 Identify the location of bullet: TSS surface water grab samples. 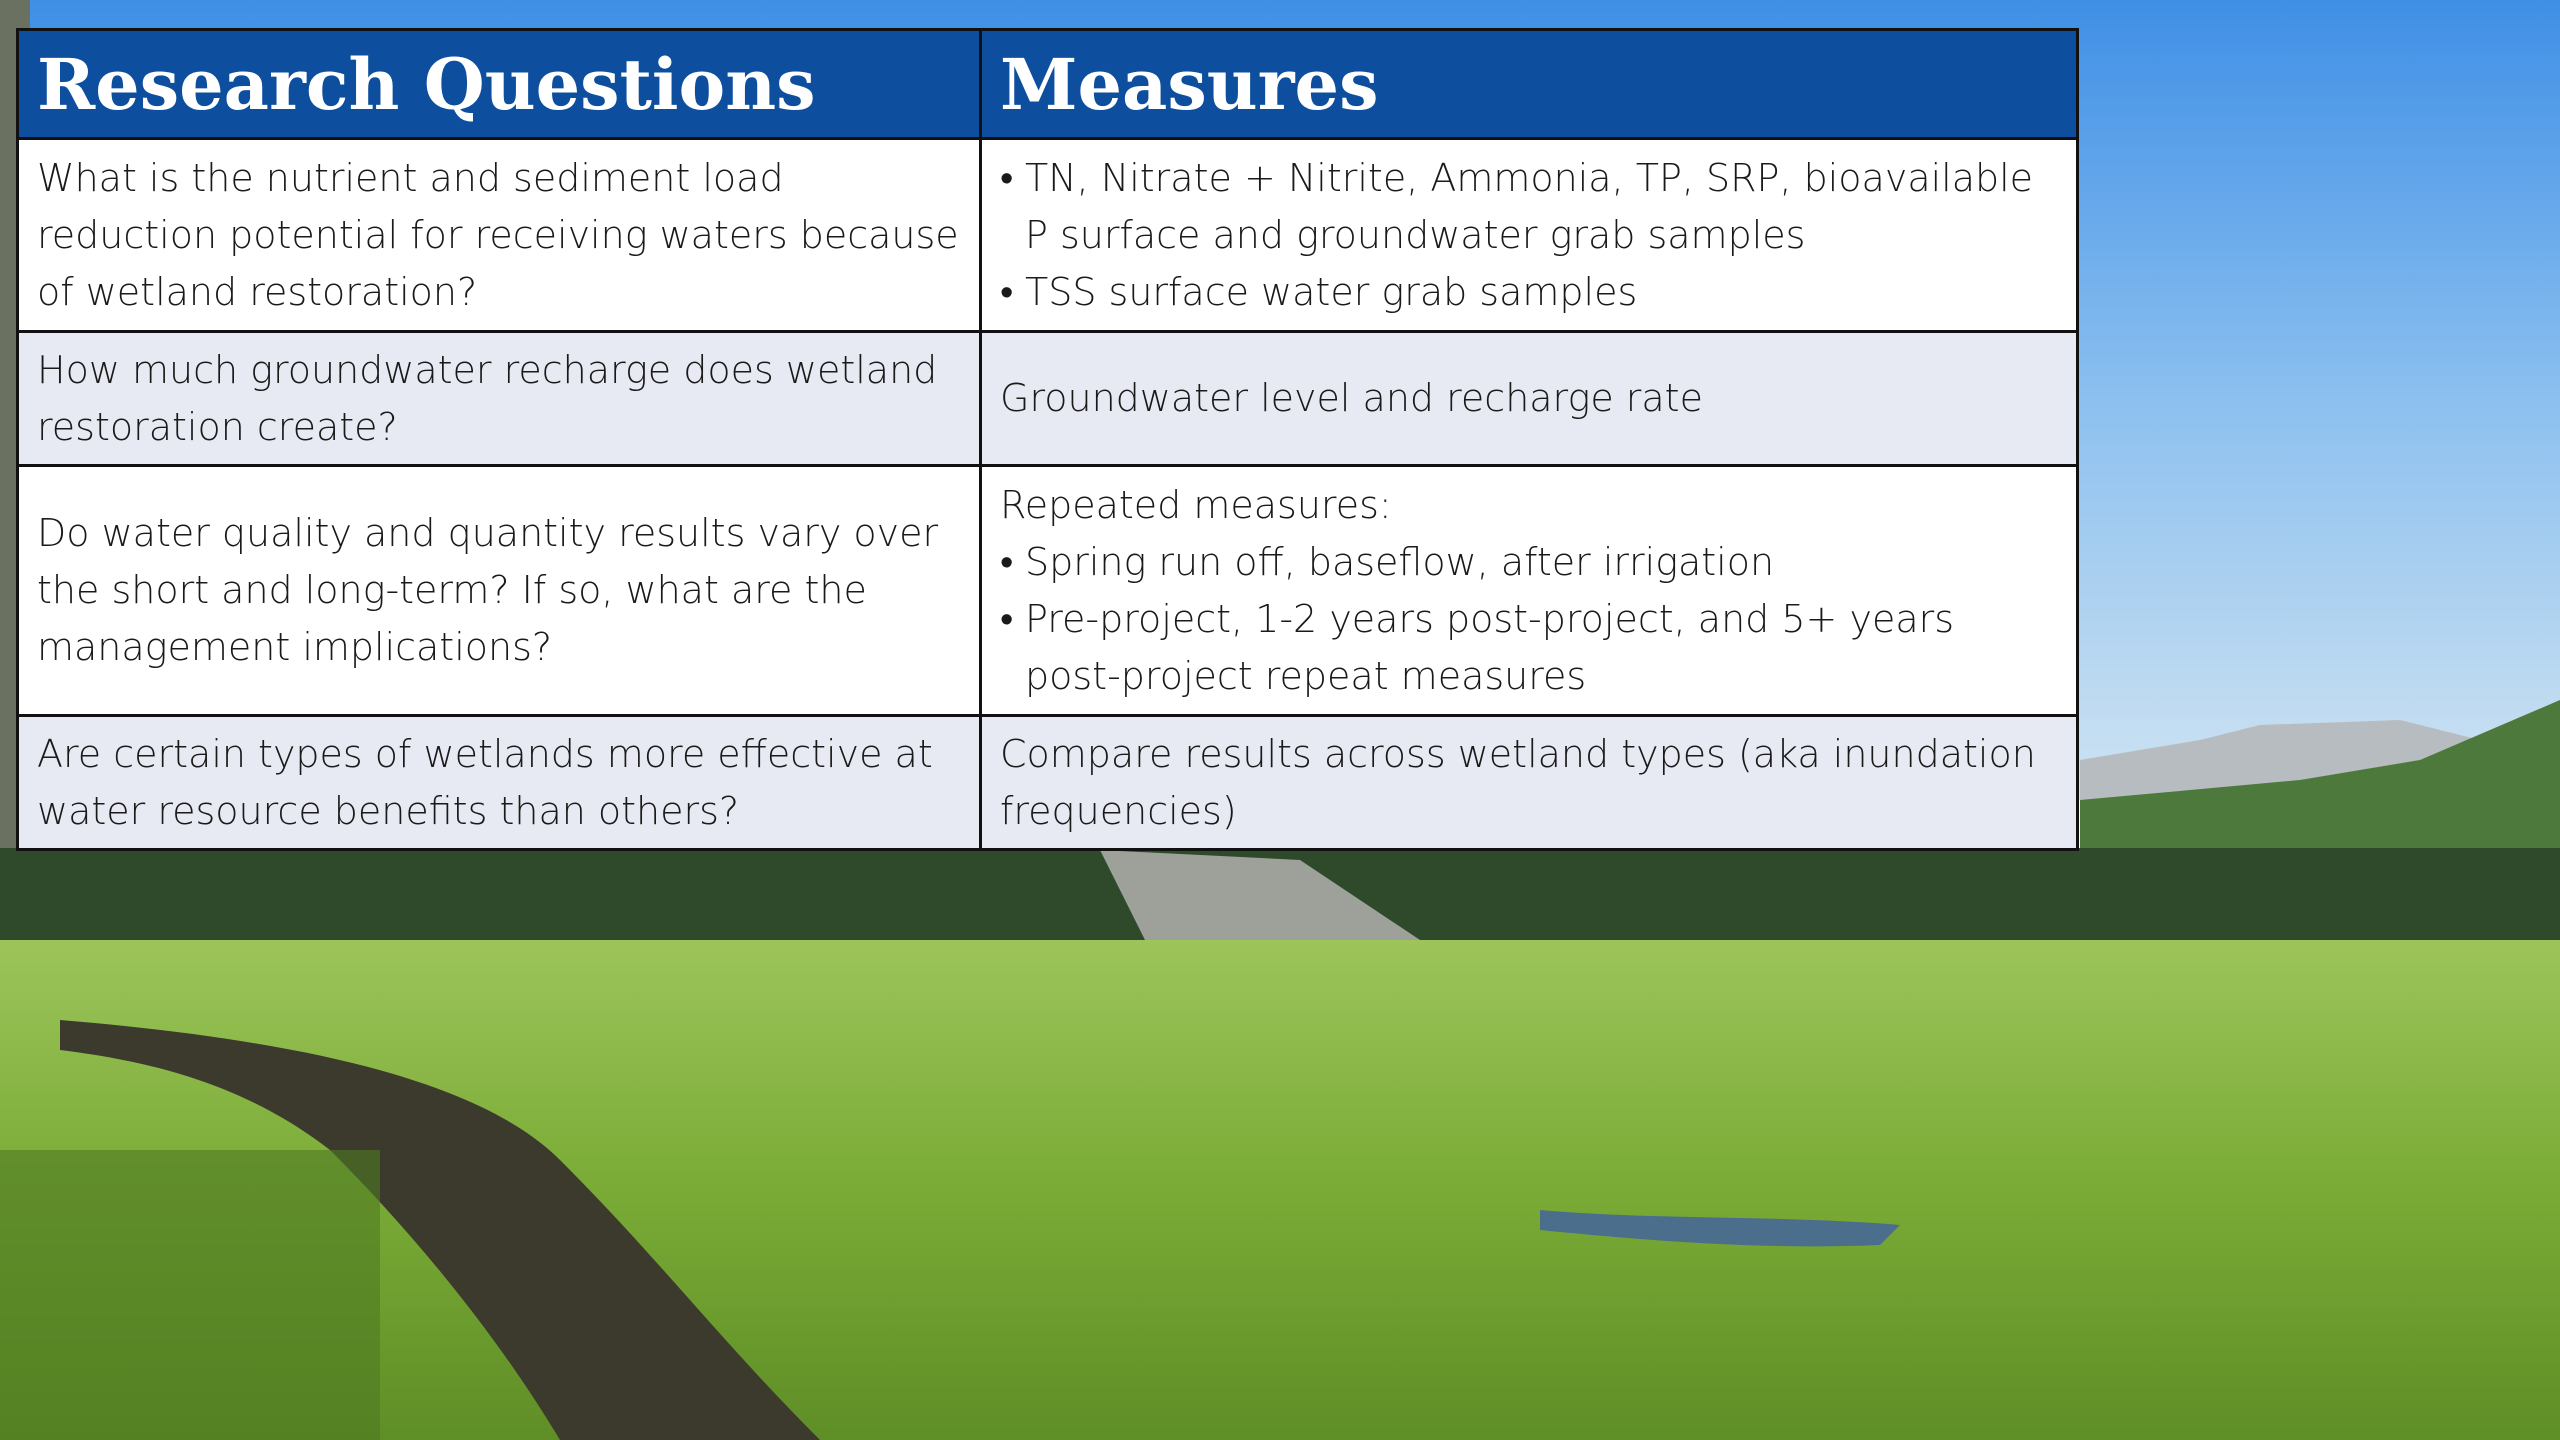
(1529, 292).